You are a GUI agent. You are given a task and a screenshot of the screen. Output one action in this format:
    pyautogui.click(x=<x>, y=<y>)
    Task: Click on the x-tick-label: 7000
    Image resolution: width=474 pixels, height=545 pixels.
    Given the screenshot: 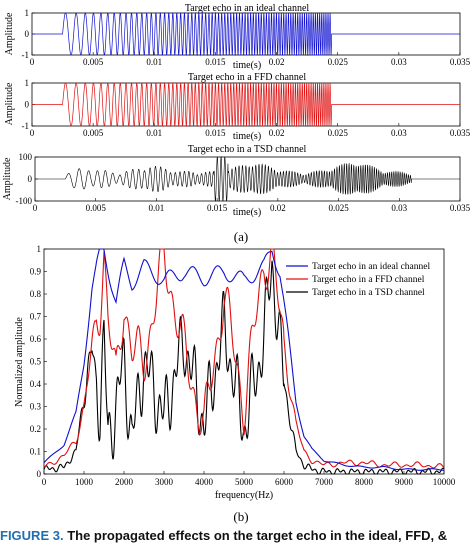 What is the action you would take?
    pyautogui.click(x=324, y=482)
    